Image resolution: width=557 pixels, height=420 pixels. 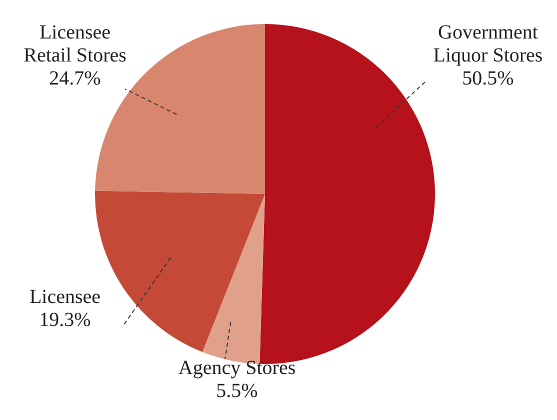 I want to click on data-label: 24.7%, so click(x=75, y=78).